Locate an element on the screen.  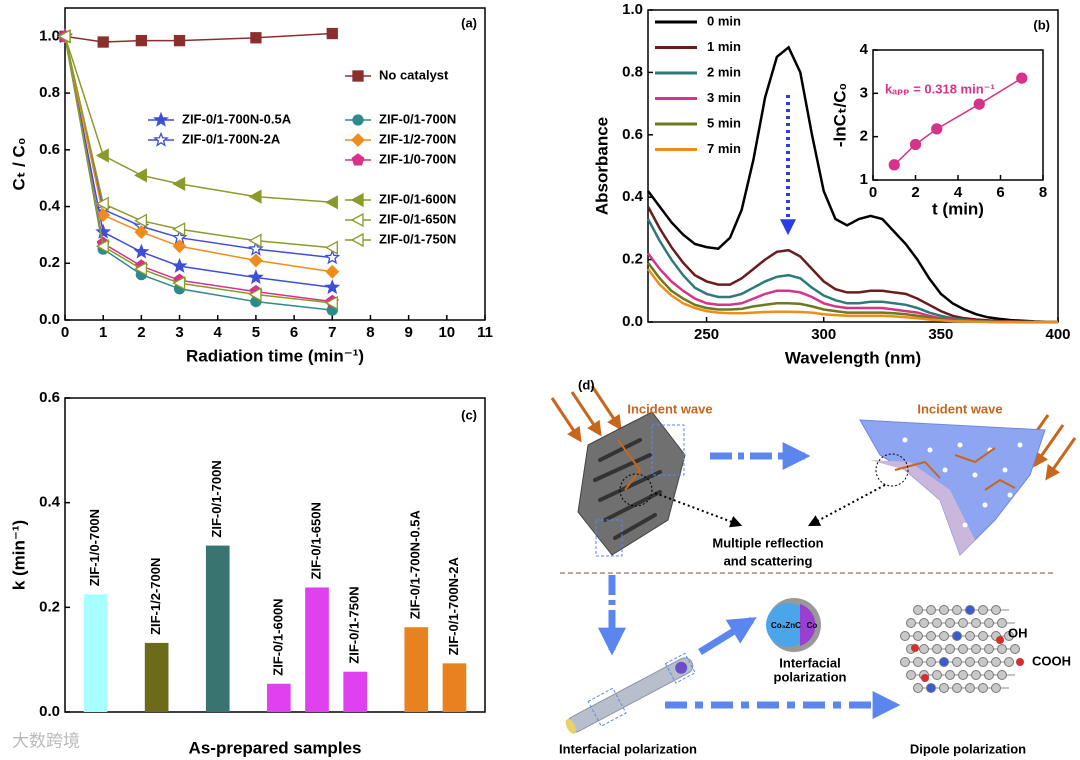
sheet is located at coordinates (952, 487).